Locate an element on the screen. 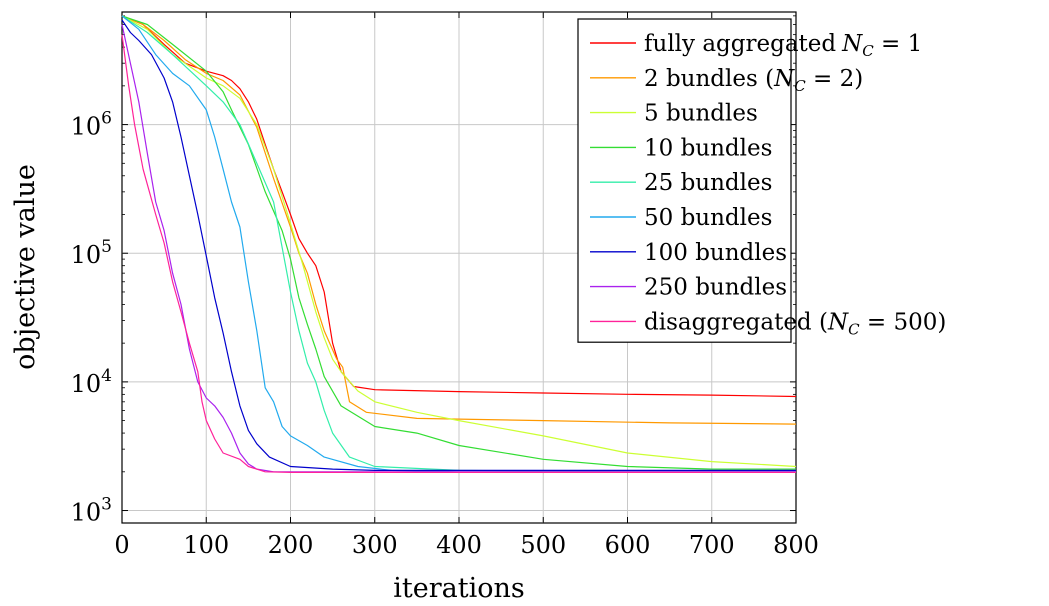 This screenshot has width=1049, height=606. legend-label: disaggregated (NC = 500) is located at coordinates (795, 323).